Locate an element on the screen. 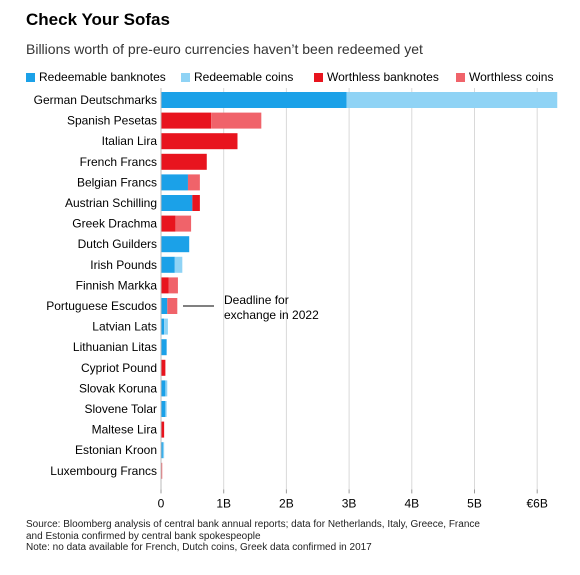 This screenshot has height=575, width=580. legend-item-redeemable-banknotes: Redeemable banknotes is located at coordinates (96, 77).